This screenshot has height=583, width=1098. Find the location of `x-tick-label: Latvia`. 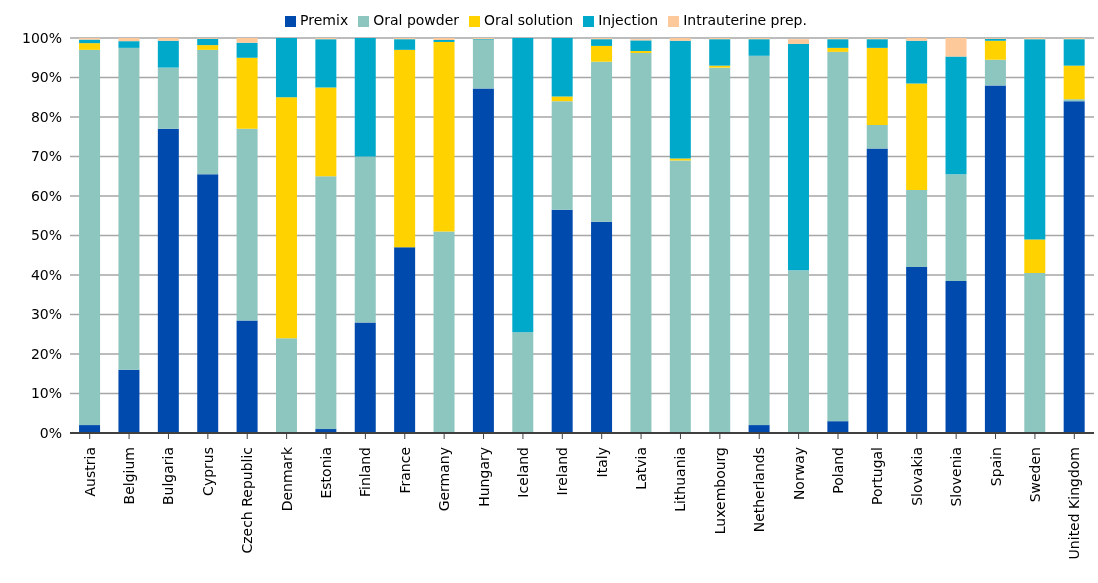

x-tick-label: Latvia is located at coordinates (641, 468).